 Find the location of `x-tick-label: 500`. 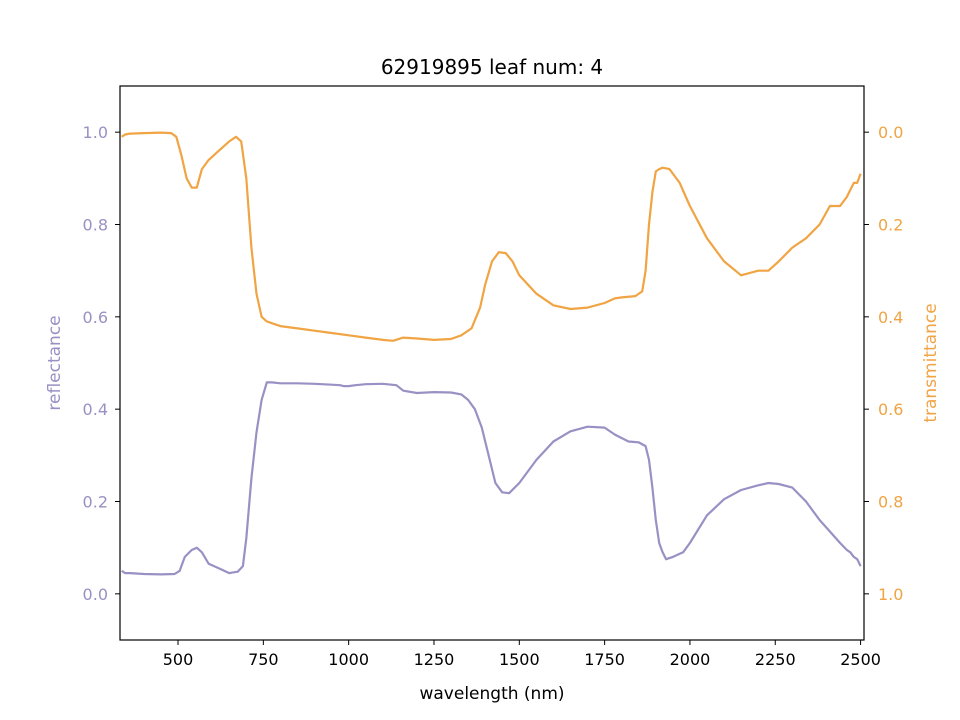

x-tick-label: 500 is located at coordinates (178, 659).